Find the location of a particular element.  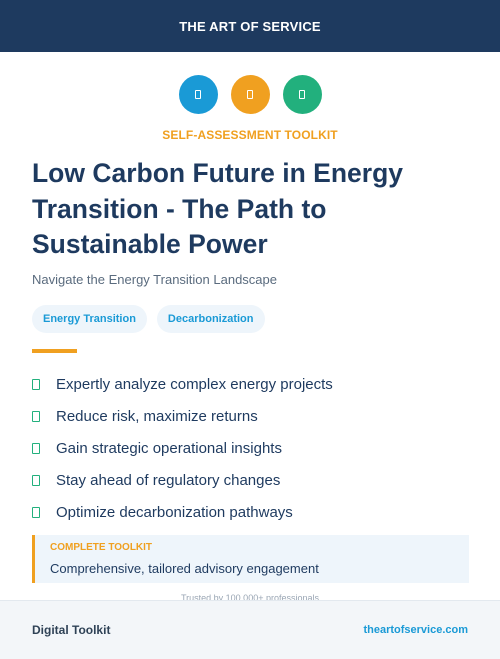

feature-item: Gain strategic operational insights is located at coordinates (252, 448).